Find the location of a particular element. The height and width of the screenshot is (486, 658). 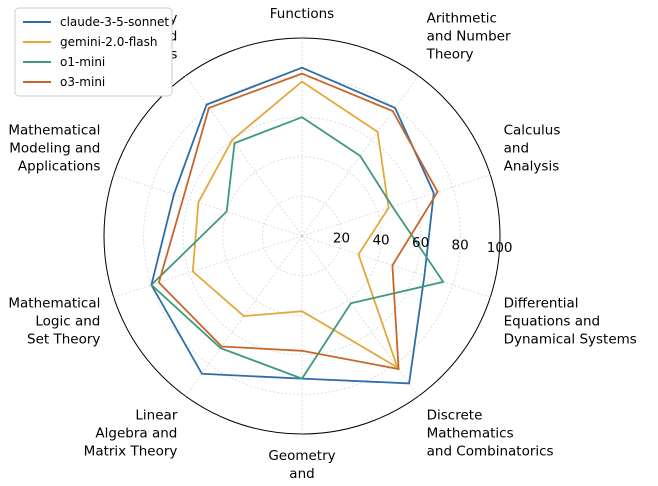

category-label-5: GeometryandSpatial Reasoning is located at coordinates (302, 467).